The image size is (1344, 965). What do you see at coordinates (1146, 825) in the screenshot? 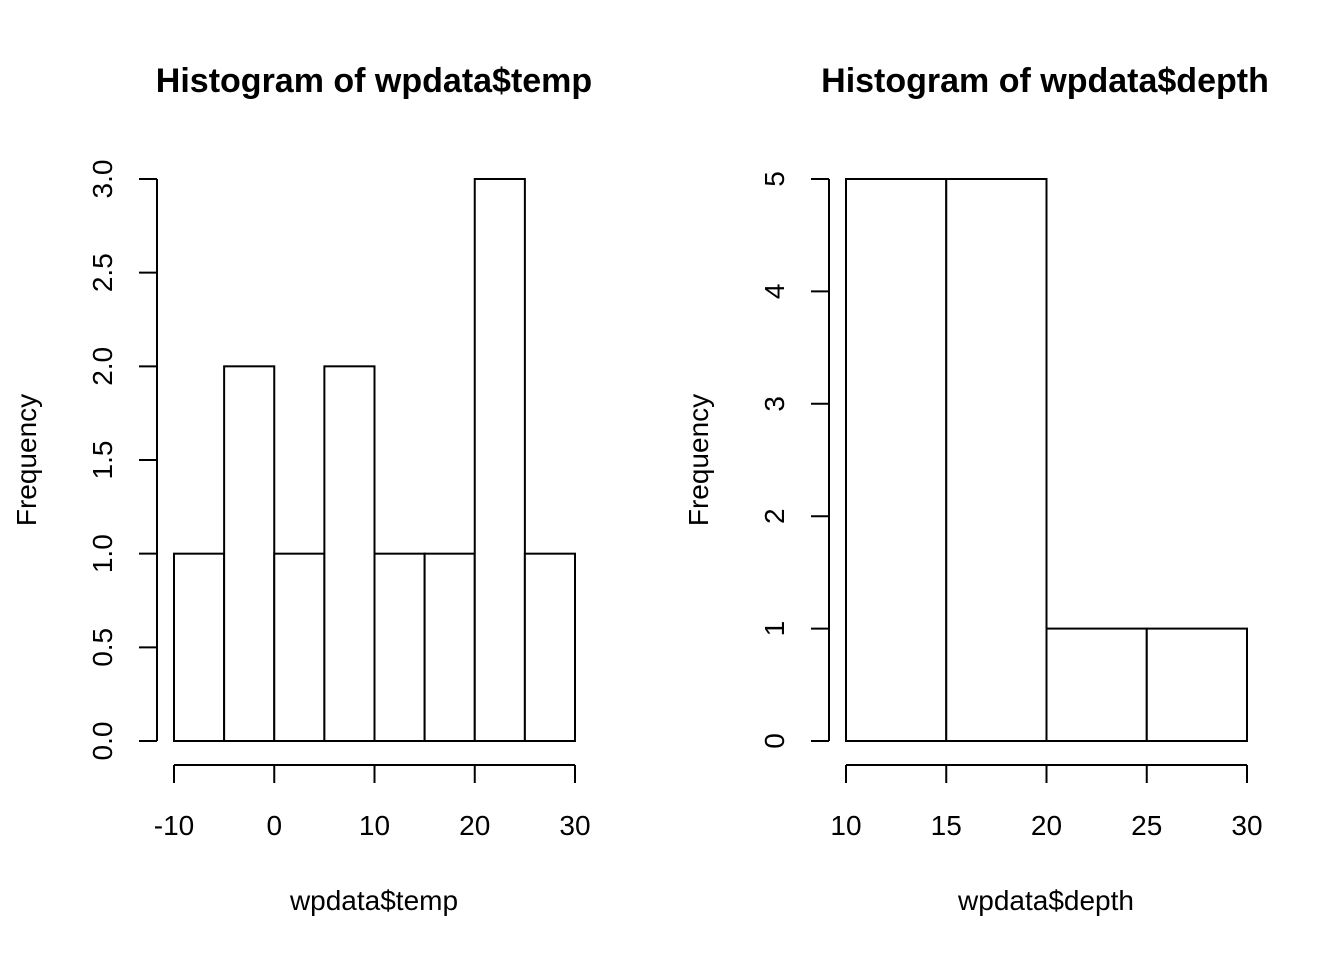
I see `x-tick-label: 25` at bounding box center [1146, 825].